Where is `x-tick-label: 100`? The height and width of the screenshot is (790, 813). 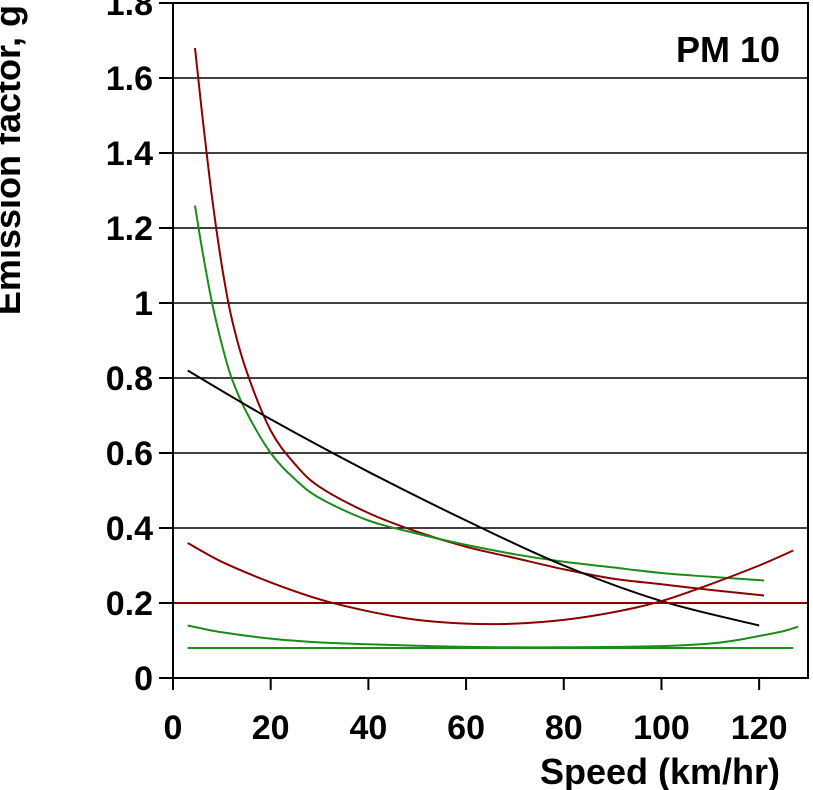
x-tick-label: 100 is located at coordinates (661, 728).